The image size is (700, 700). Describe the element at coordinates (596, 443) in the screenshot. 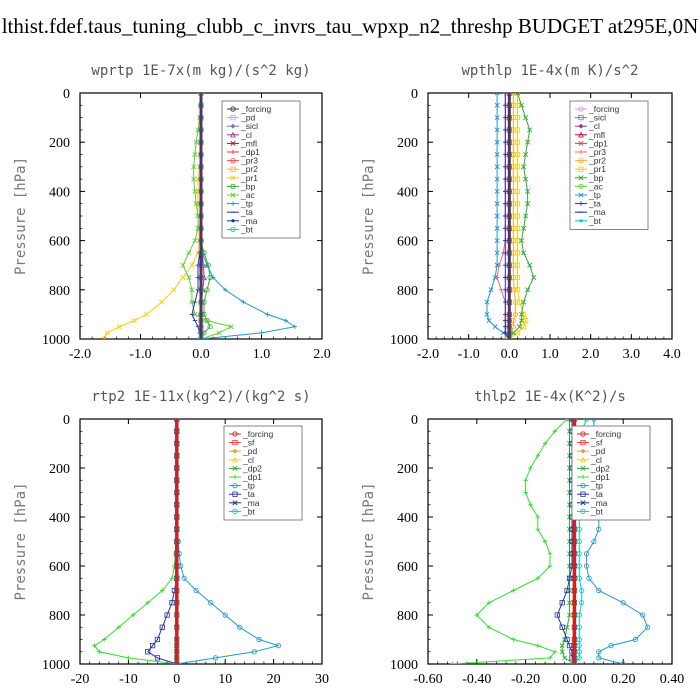

I see `legend-entry: _sf` at that location.